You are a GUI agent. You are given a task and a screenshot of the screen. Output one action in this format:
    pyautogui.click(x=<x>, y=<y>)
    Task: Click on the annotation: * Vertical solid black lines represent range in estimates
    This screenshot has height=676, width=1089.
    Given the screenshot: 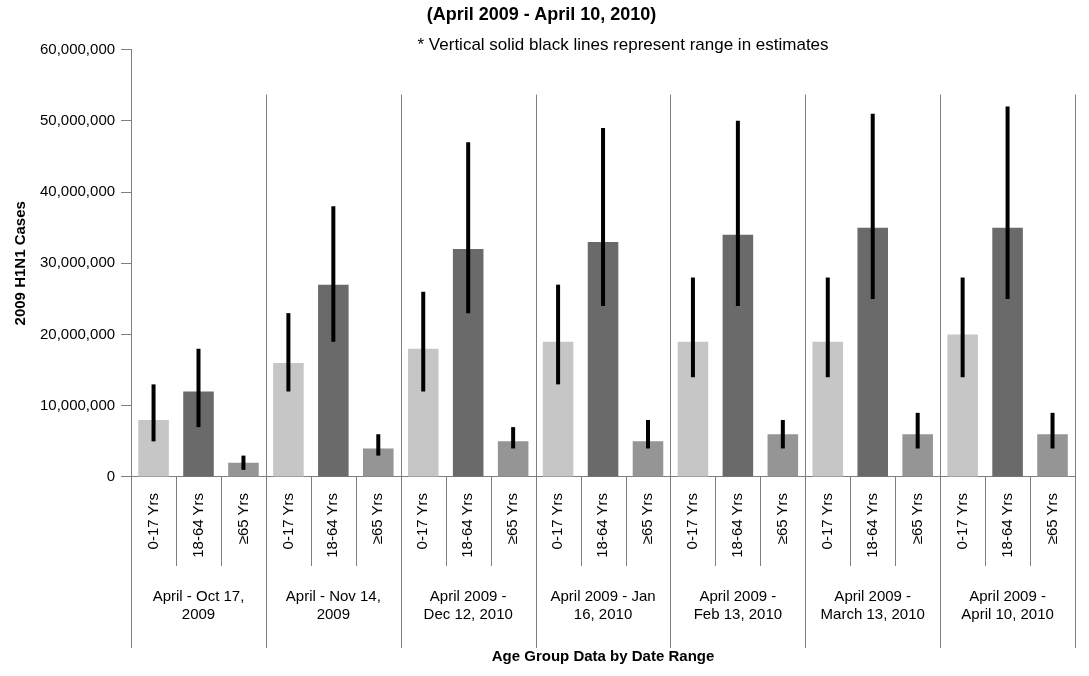 What is the action you would take?
    pyautogui.click(x=623, y=45)
    